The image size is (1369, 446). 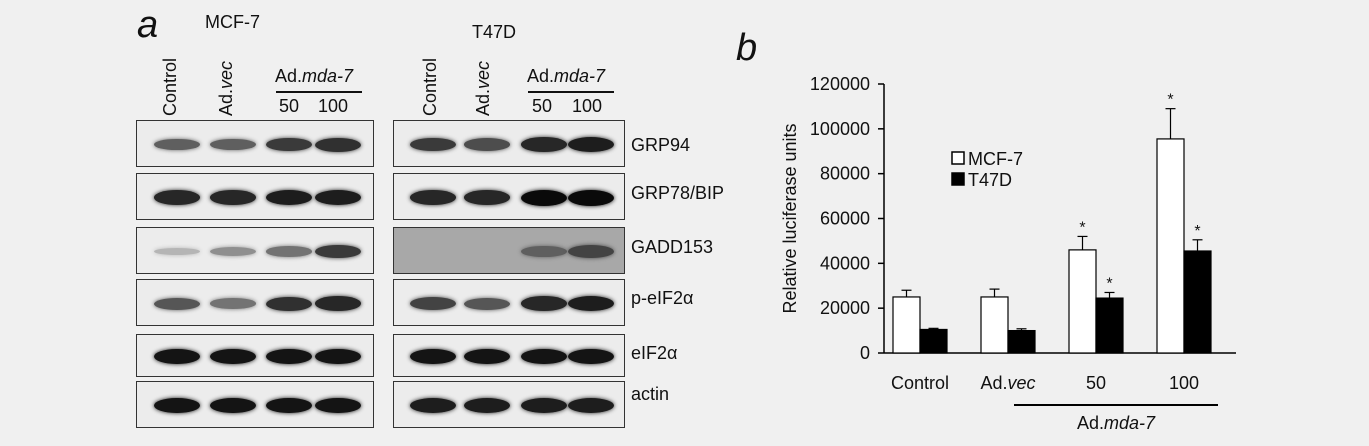 What do you see at coordinates (289, 106) in the screenshot?
I see `mcf7-dose-50: 50` at bounding box center [289, 106].